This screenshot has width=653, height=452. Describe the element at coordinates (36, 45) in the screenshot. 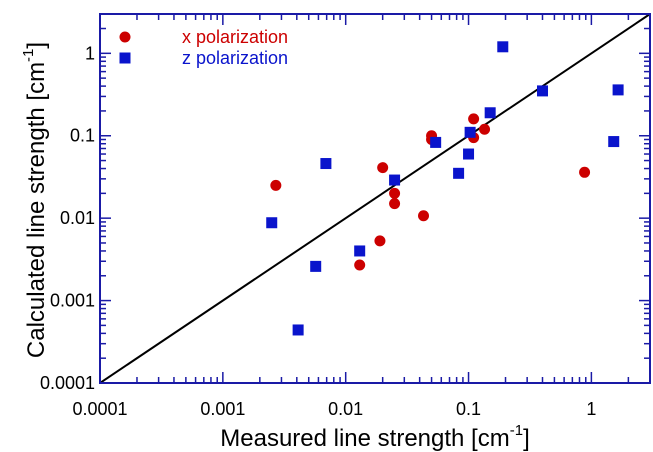

I see `y-axis-title-close: ]` at that location.